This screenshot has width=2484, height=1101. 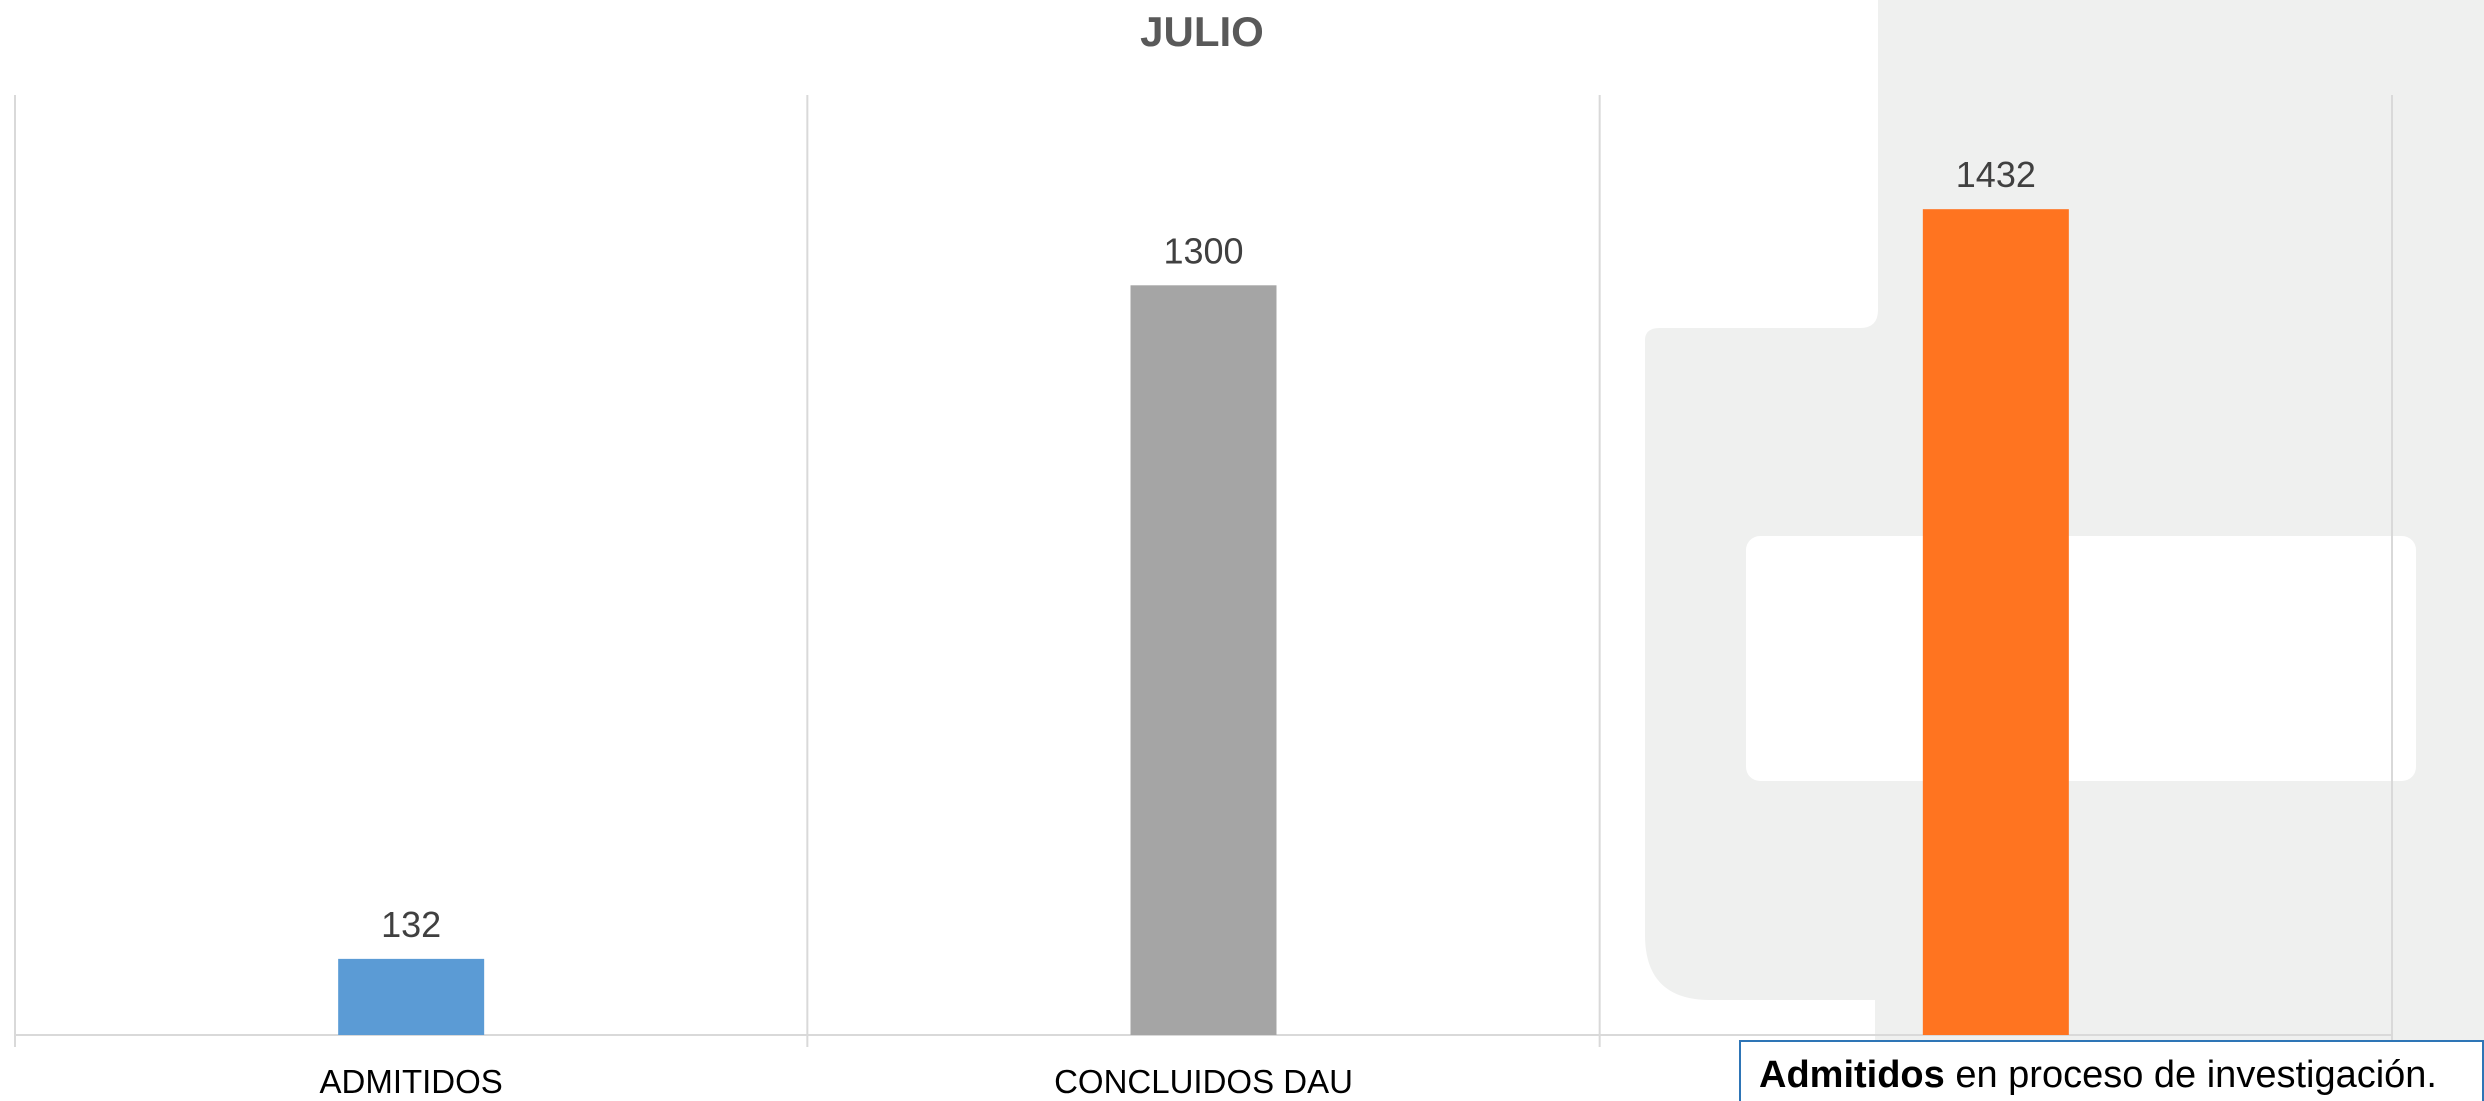 What do you see at coordinates (2081, 658) in the screenshot?
I see `watermark-inner-rect` at bounding box center [2081, 658].